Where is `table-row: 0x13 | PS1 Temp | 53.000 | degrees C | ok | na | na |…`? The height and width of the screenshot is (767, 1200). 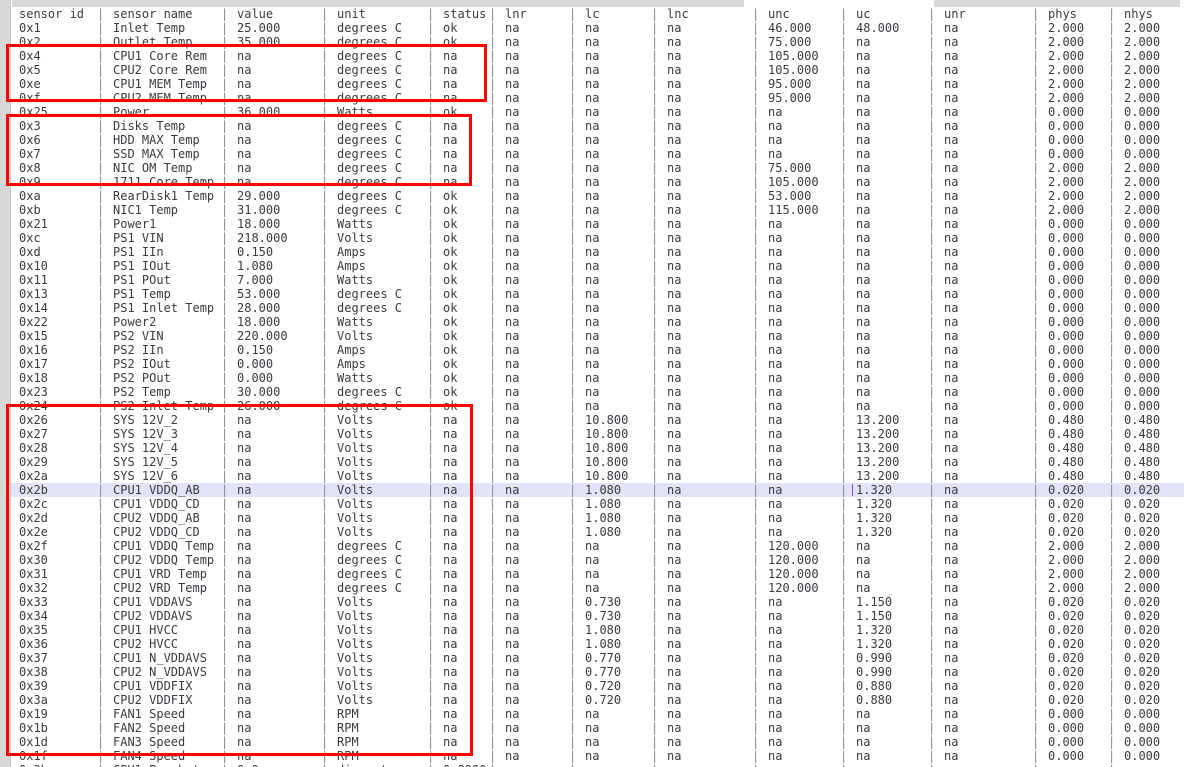 table-row: 0x13 | PS1 Temp | 53.000 | degrees C | ok | na | na |… is located at coordinates (597, 294).